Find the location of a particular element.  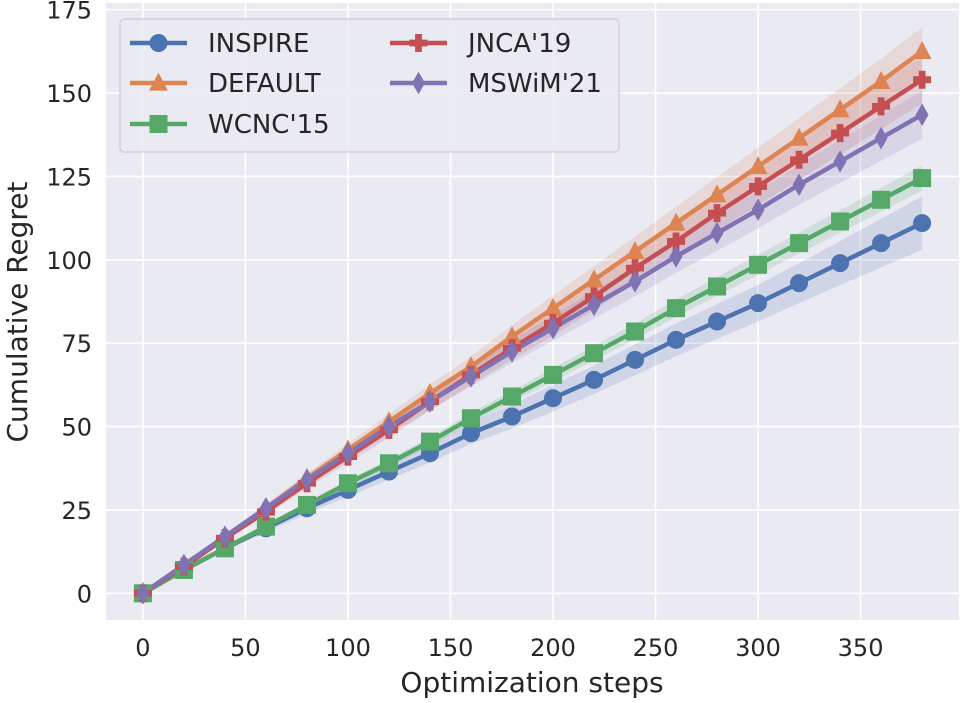

y-tick-label: 25 is located at coordinates (76, 511).